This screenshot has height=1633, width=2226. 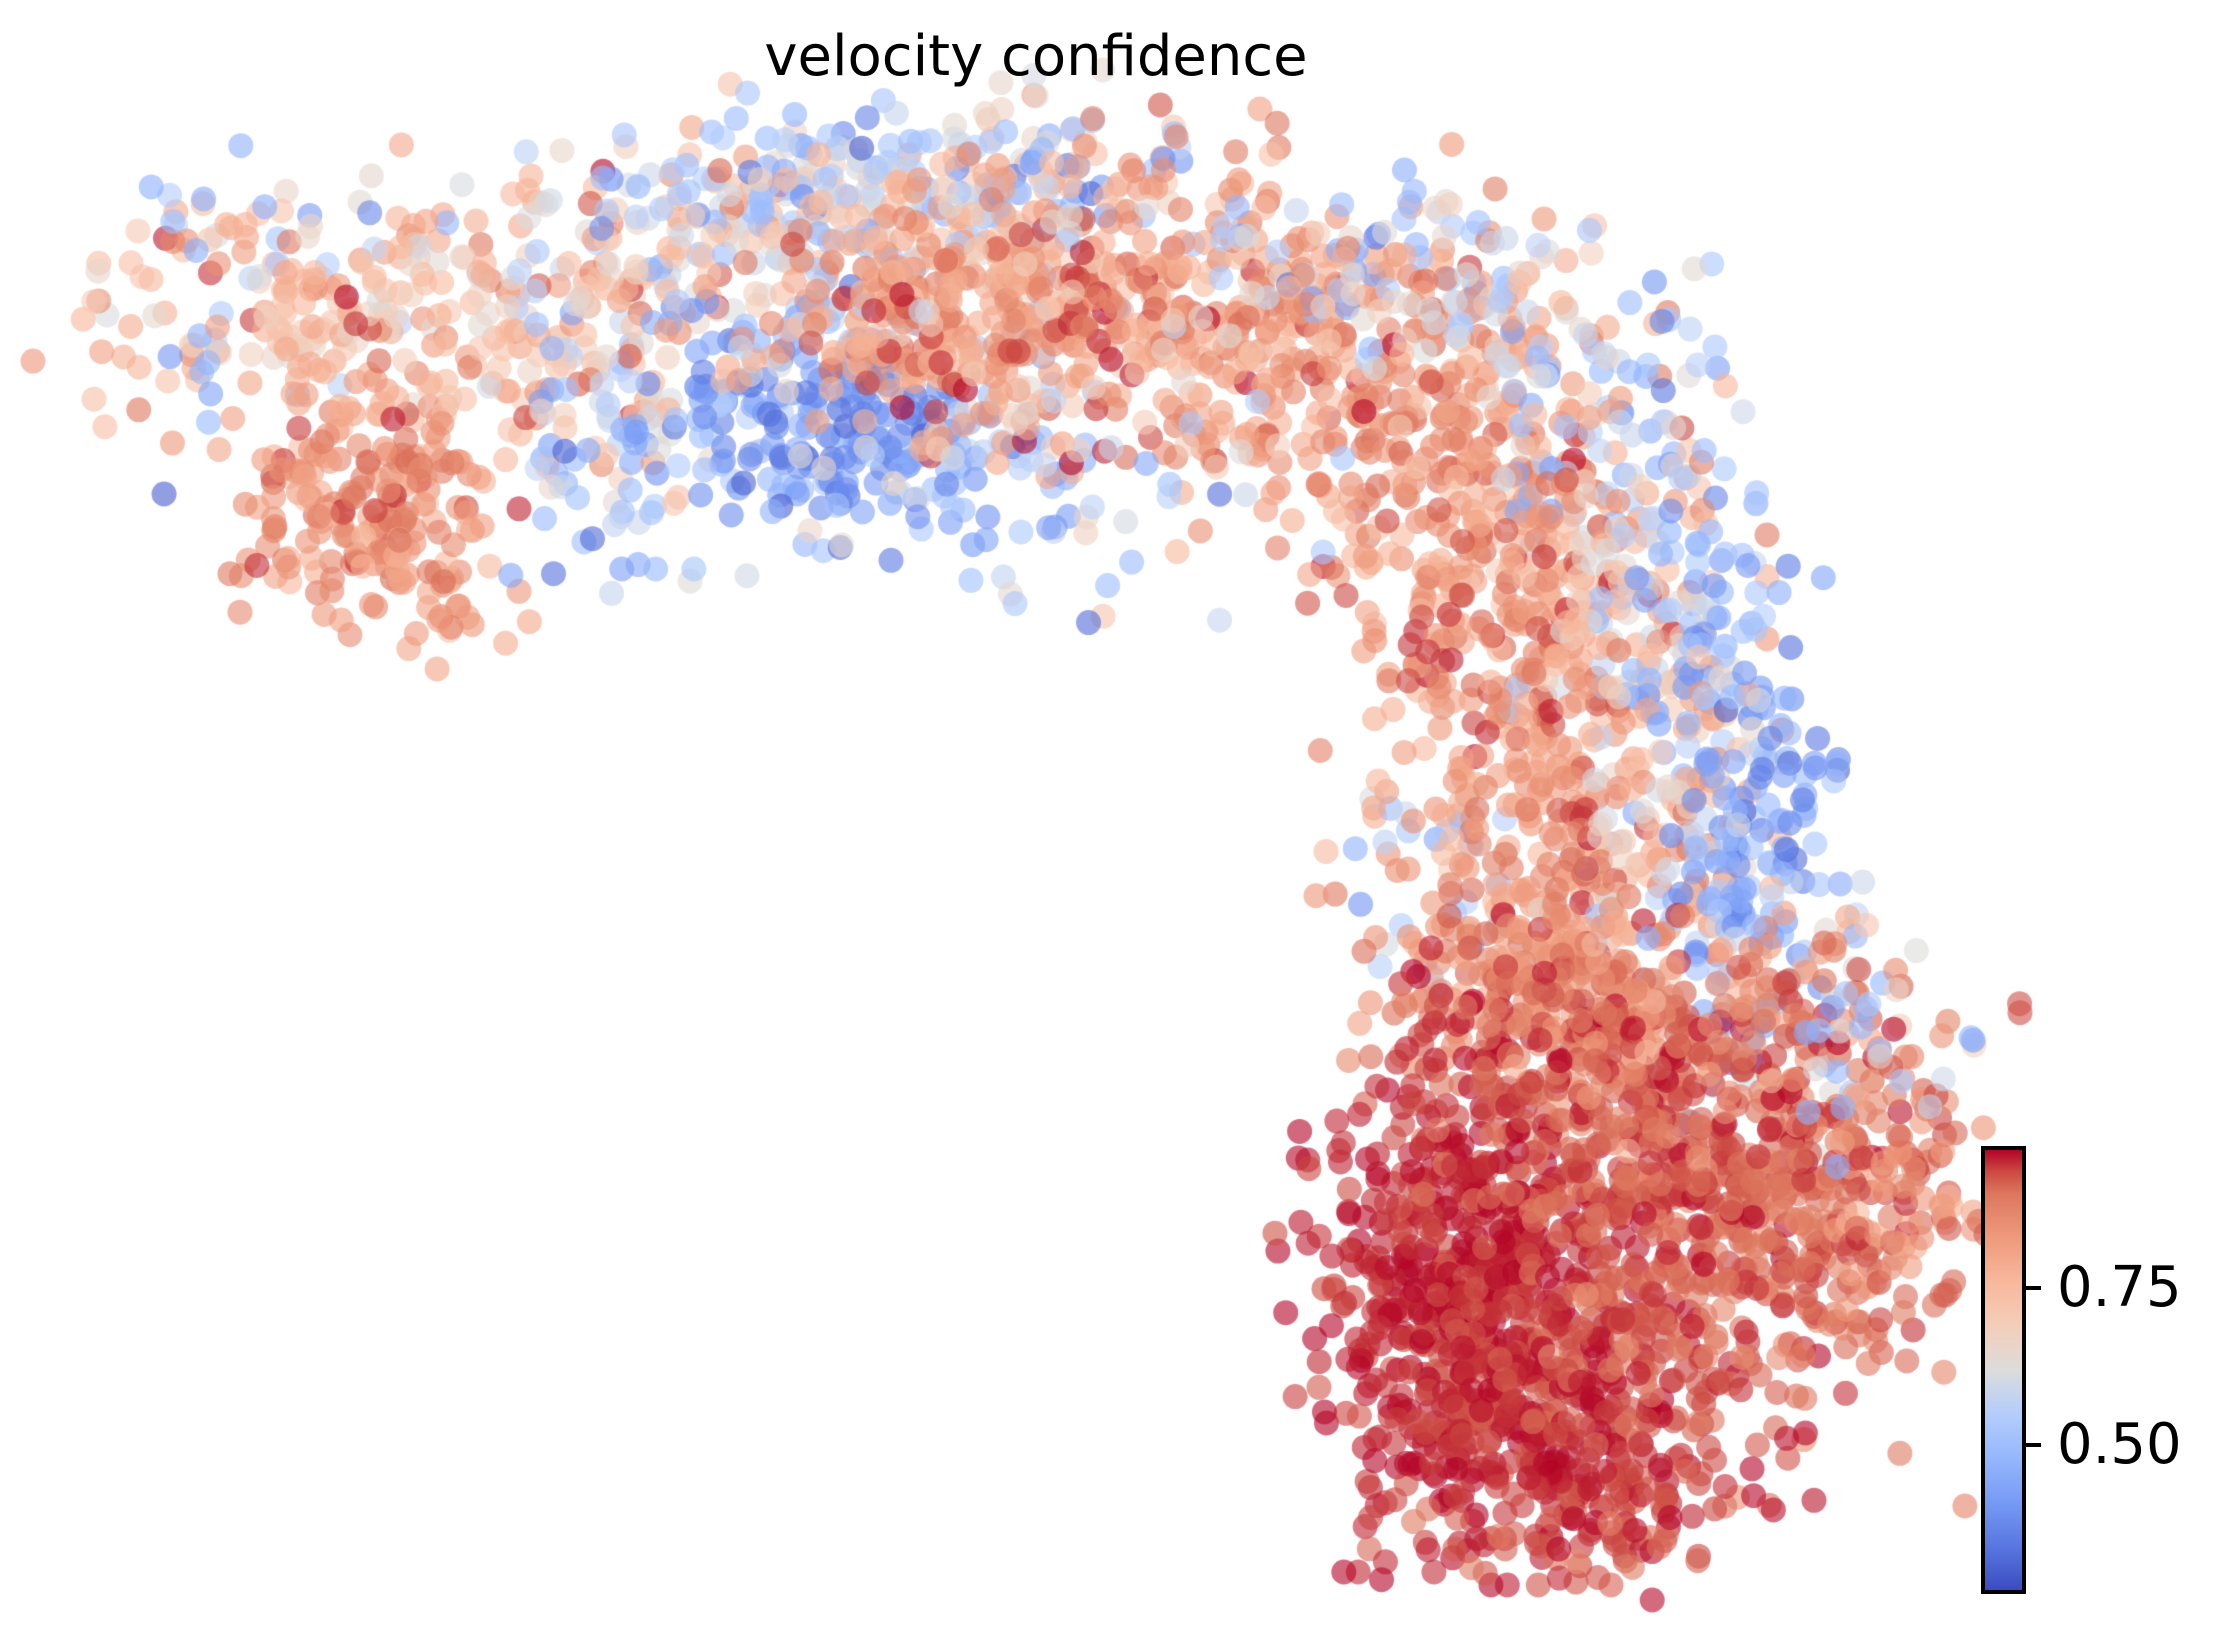 What do you see at coordinates (2119, 1445) in the screenshot?
I see `colorbar-tick-label-050: 0.50` at bounding box center [2119, 1445].